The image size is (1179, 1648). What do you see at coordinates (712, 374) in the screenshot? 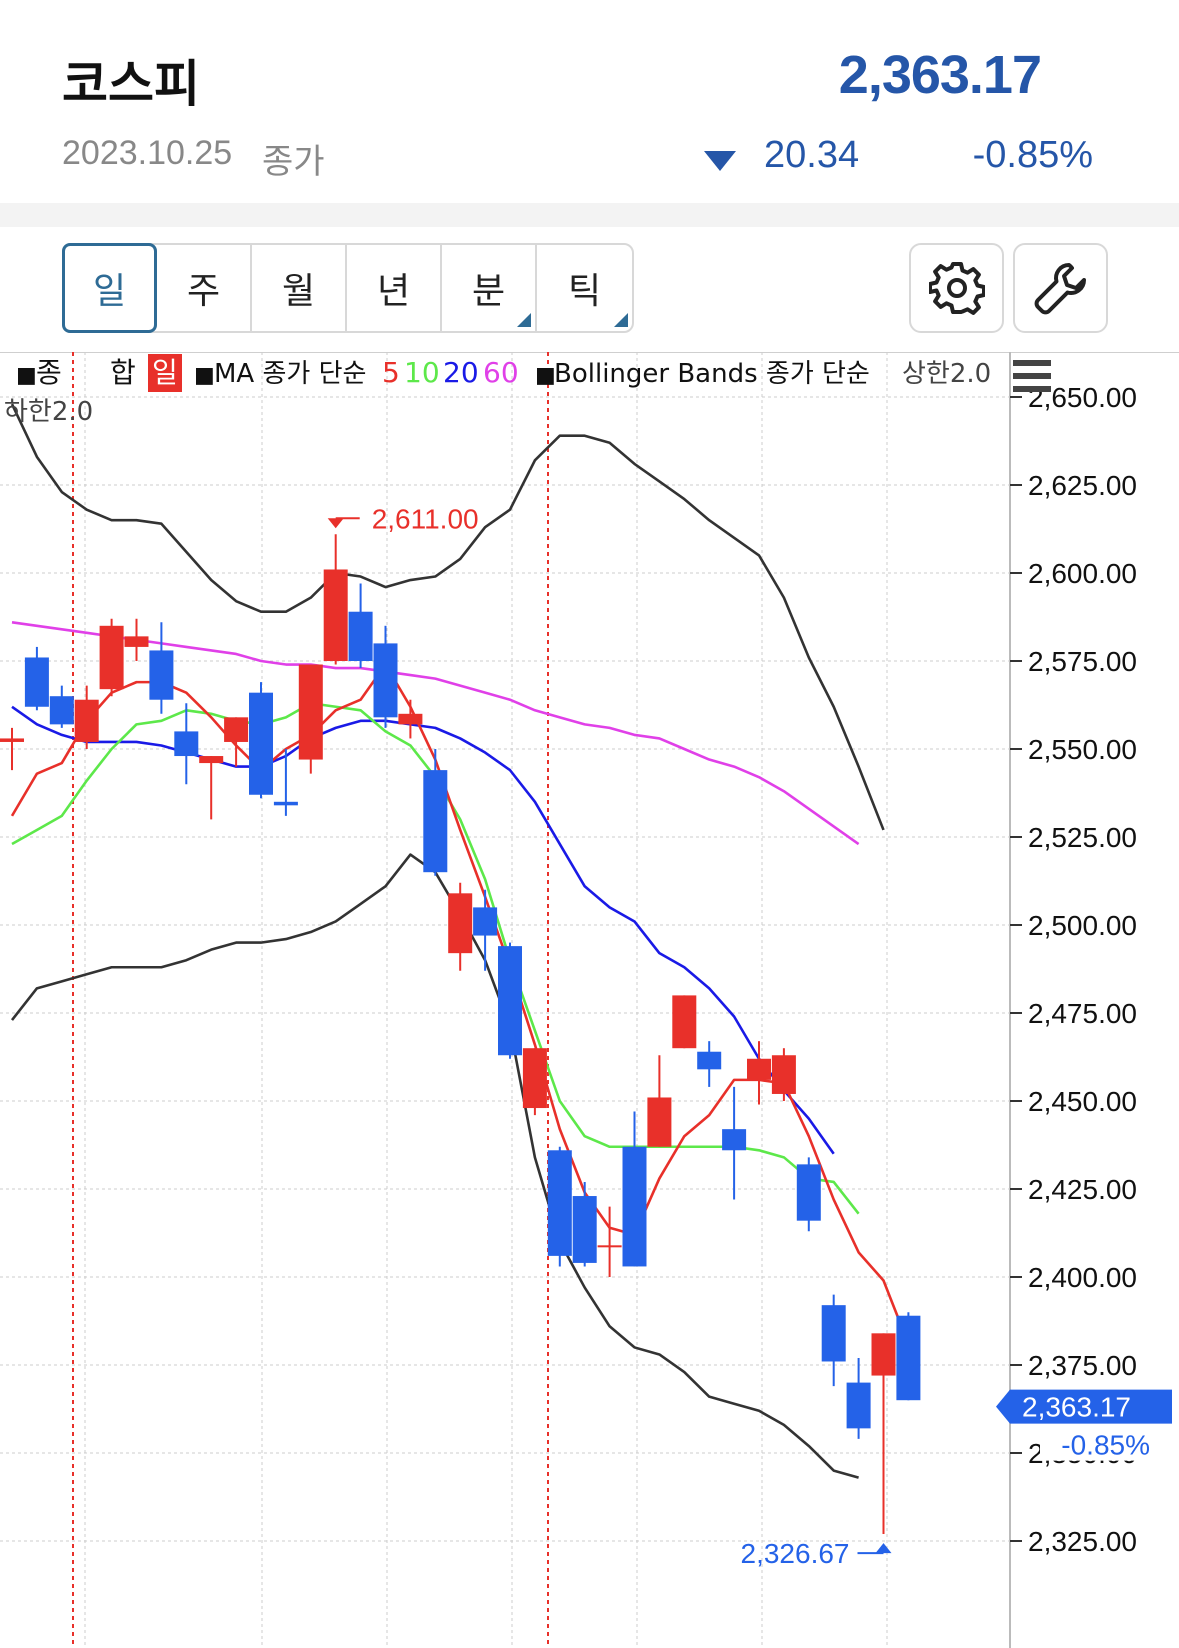
I see `legend-bb-label: Bollinger Bands 종가 단순` at bounding box center [712, 374].